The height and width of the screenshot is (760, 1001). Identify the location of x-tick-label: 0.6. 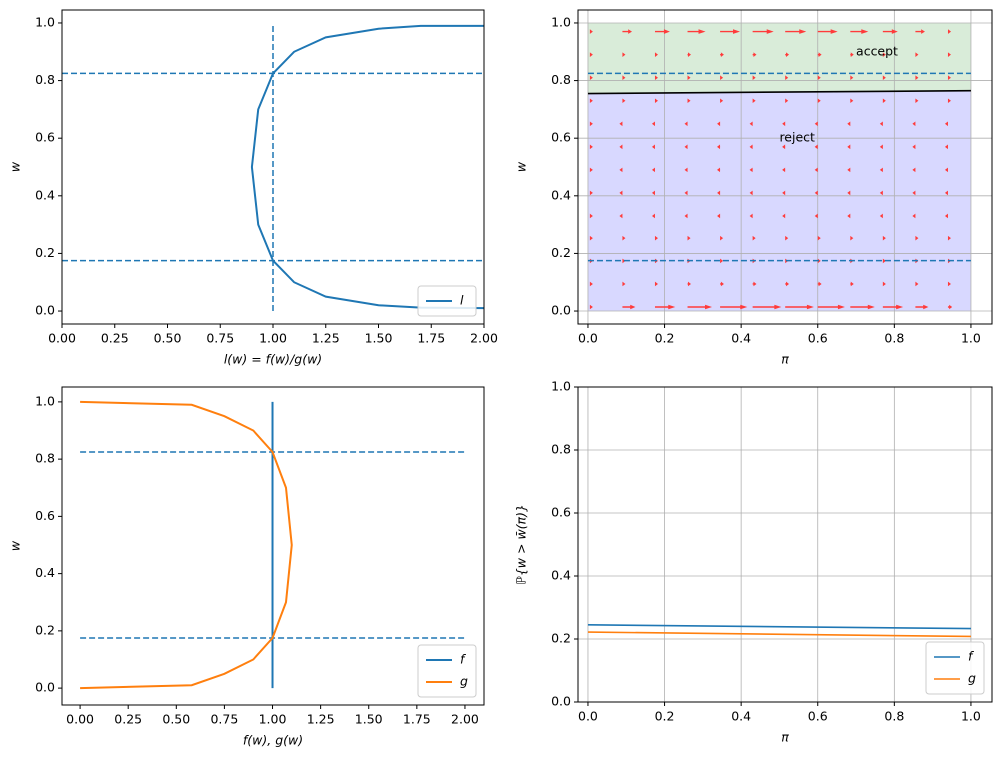
(818, 716).